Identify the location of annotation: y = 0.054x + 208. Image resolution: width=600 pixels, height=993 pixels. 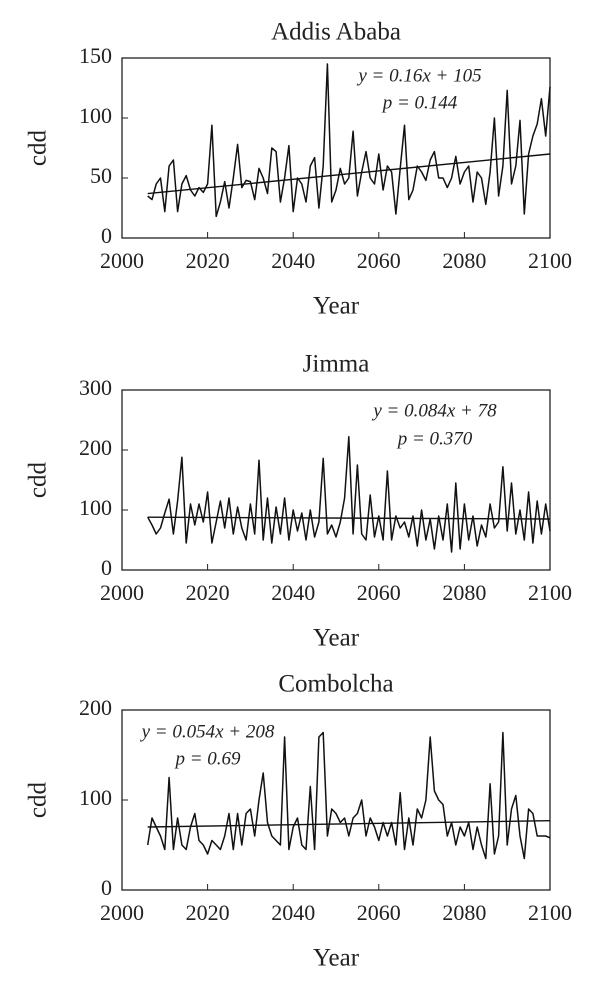
(207, 731).